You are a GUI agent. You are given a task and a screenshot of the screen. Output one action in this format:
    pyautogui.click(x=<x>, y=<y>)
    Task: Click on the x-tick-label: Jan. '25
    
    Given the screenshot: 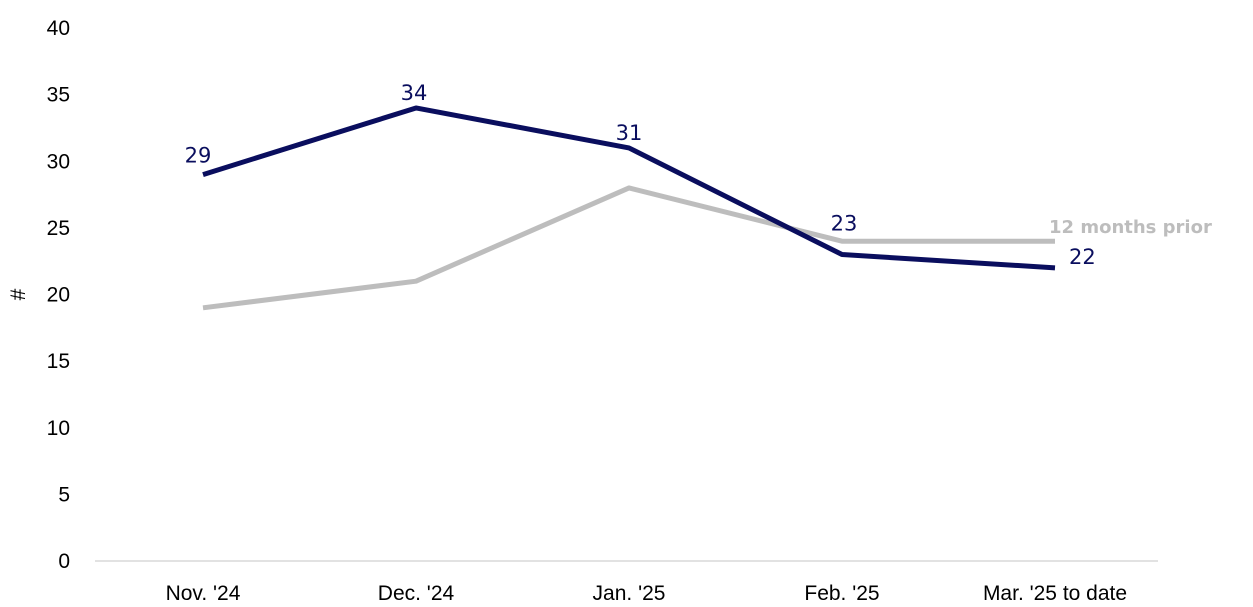 What is the action you would take?
    pyautogui.click(x=629, y=593)
    